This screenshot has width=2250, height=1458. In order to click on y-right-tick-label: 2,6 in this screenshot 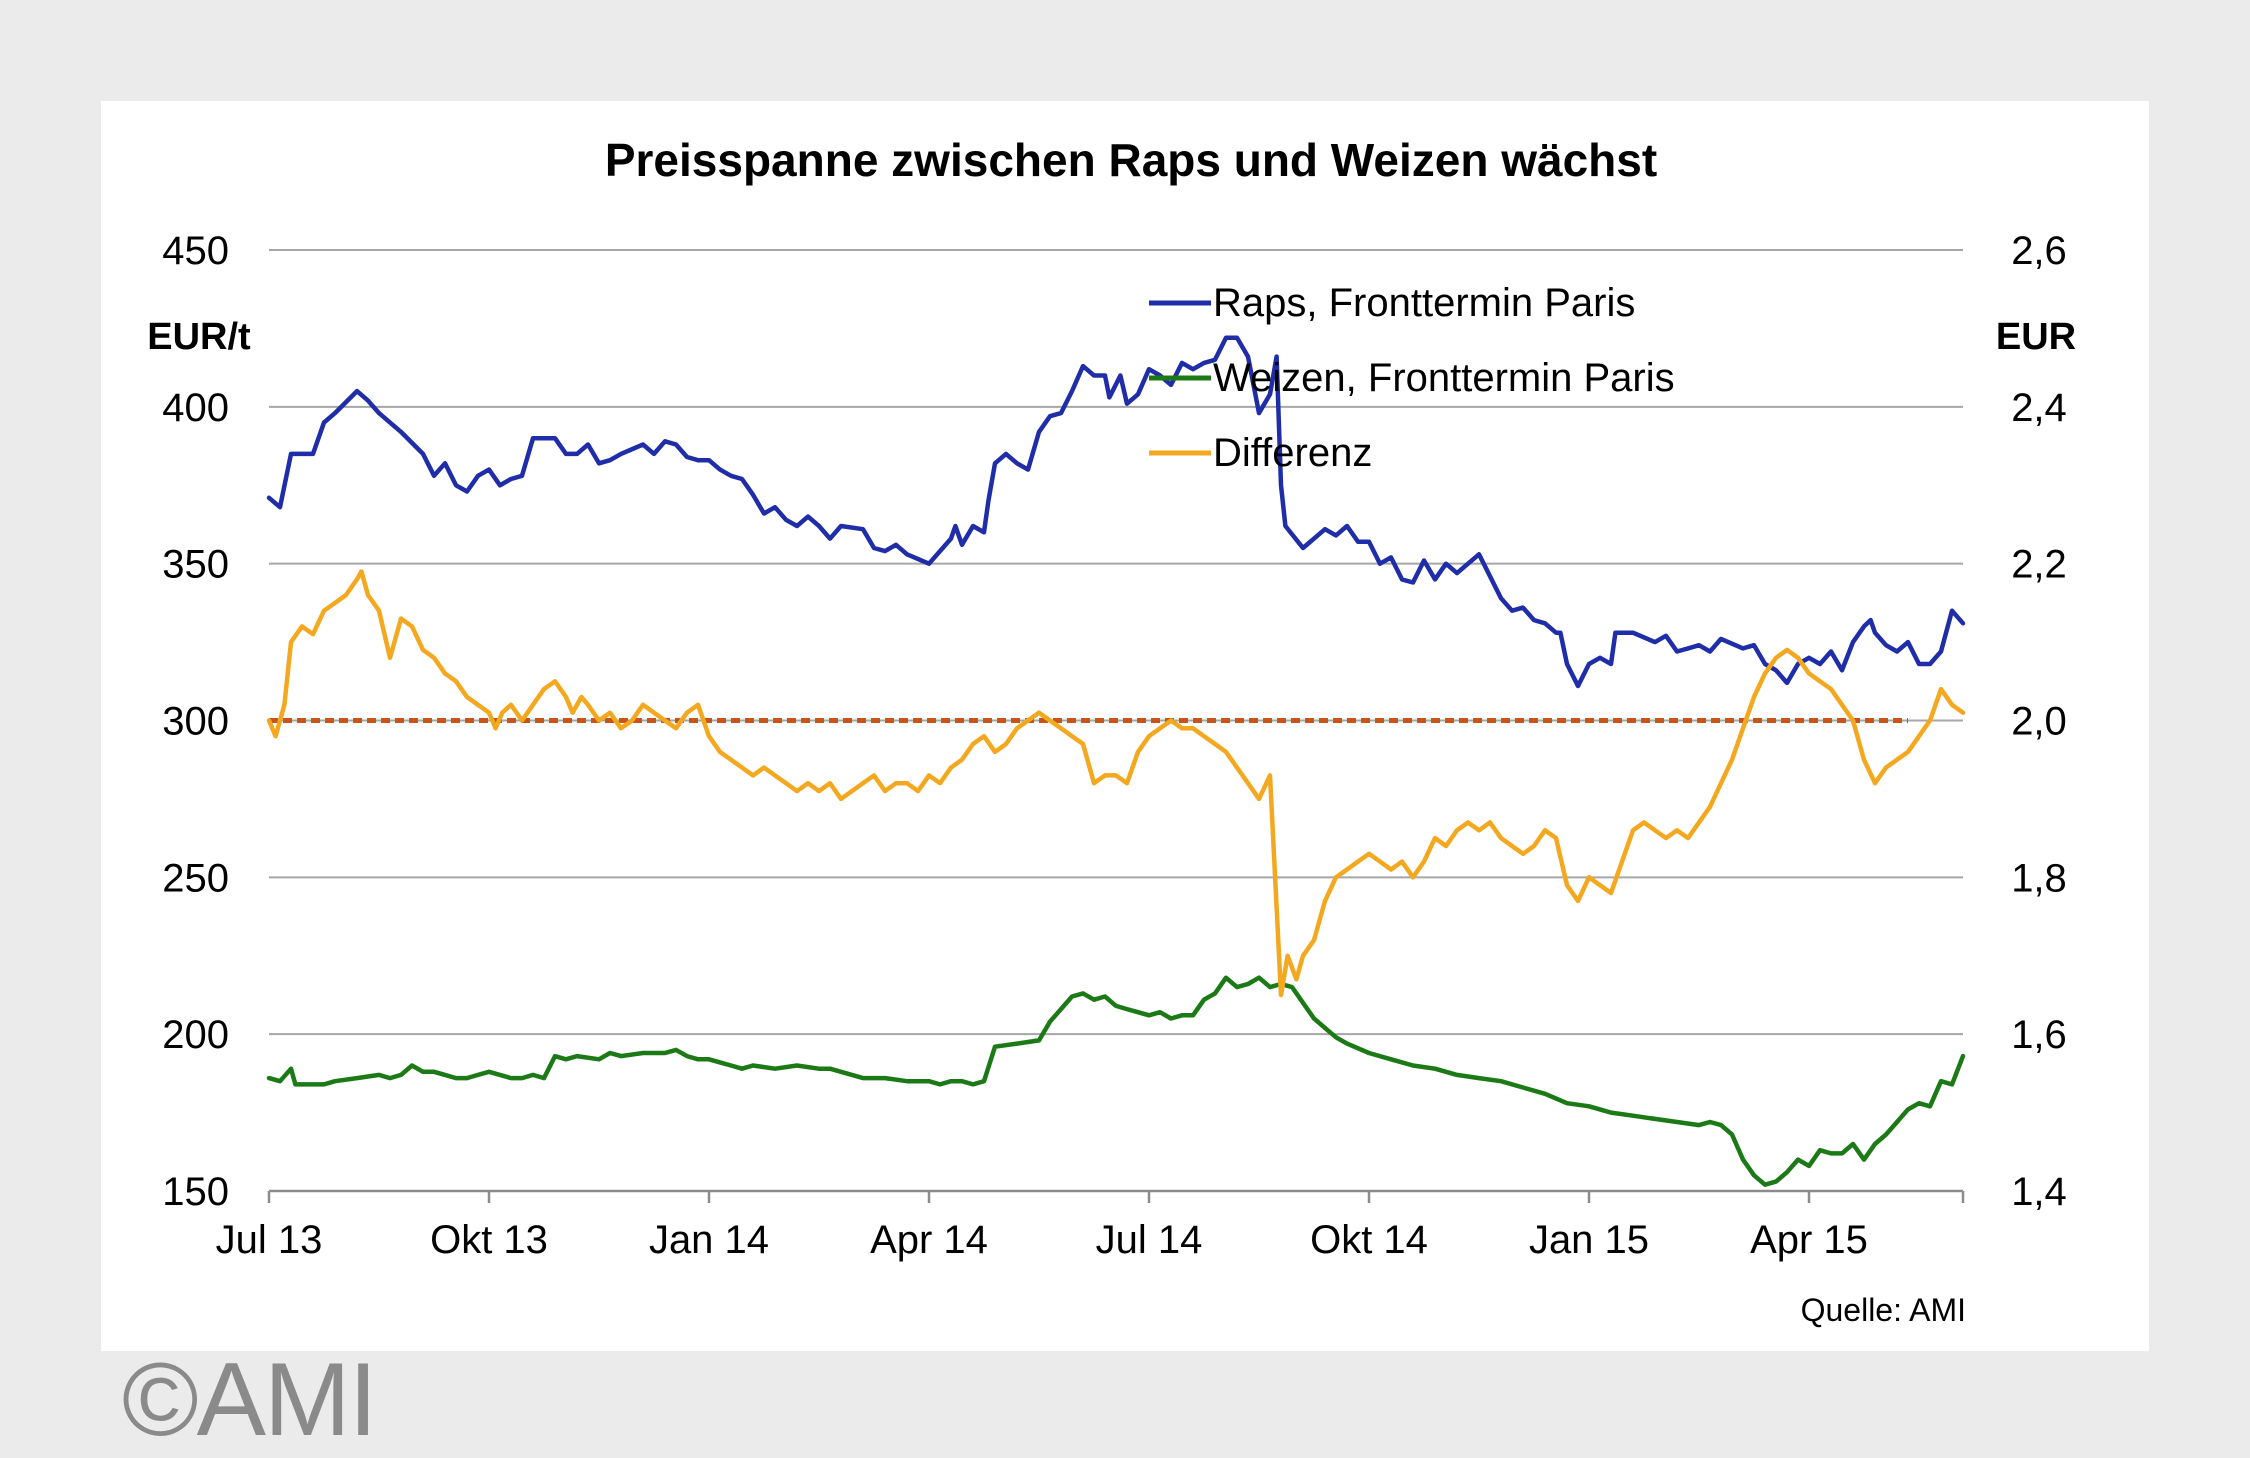, I will do `click(2039, 251)`.